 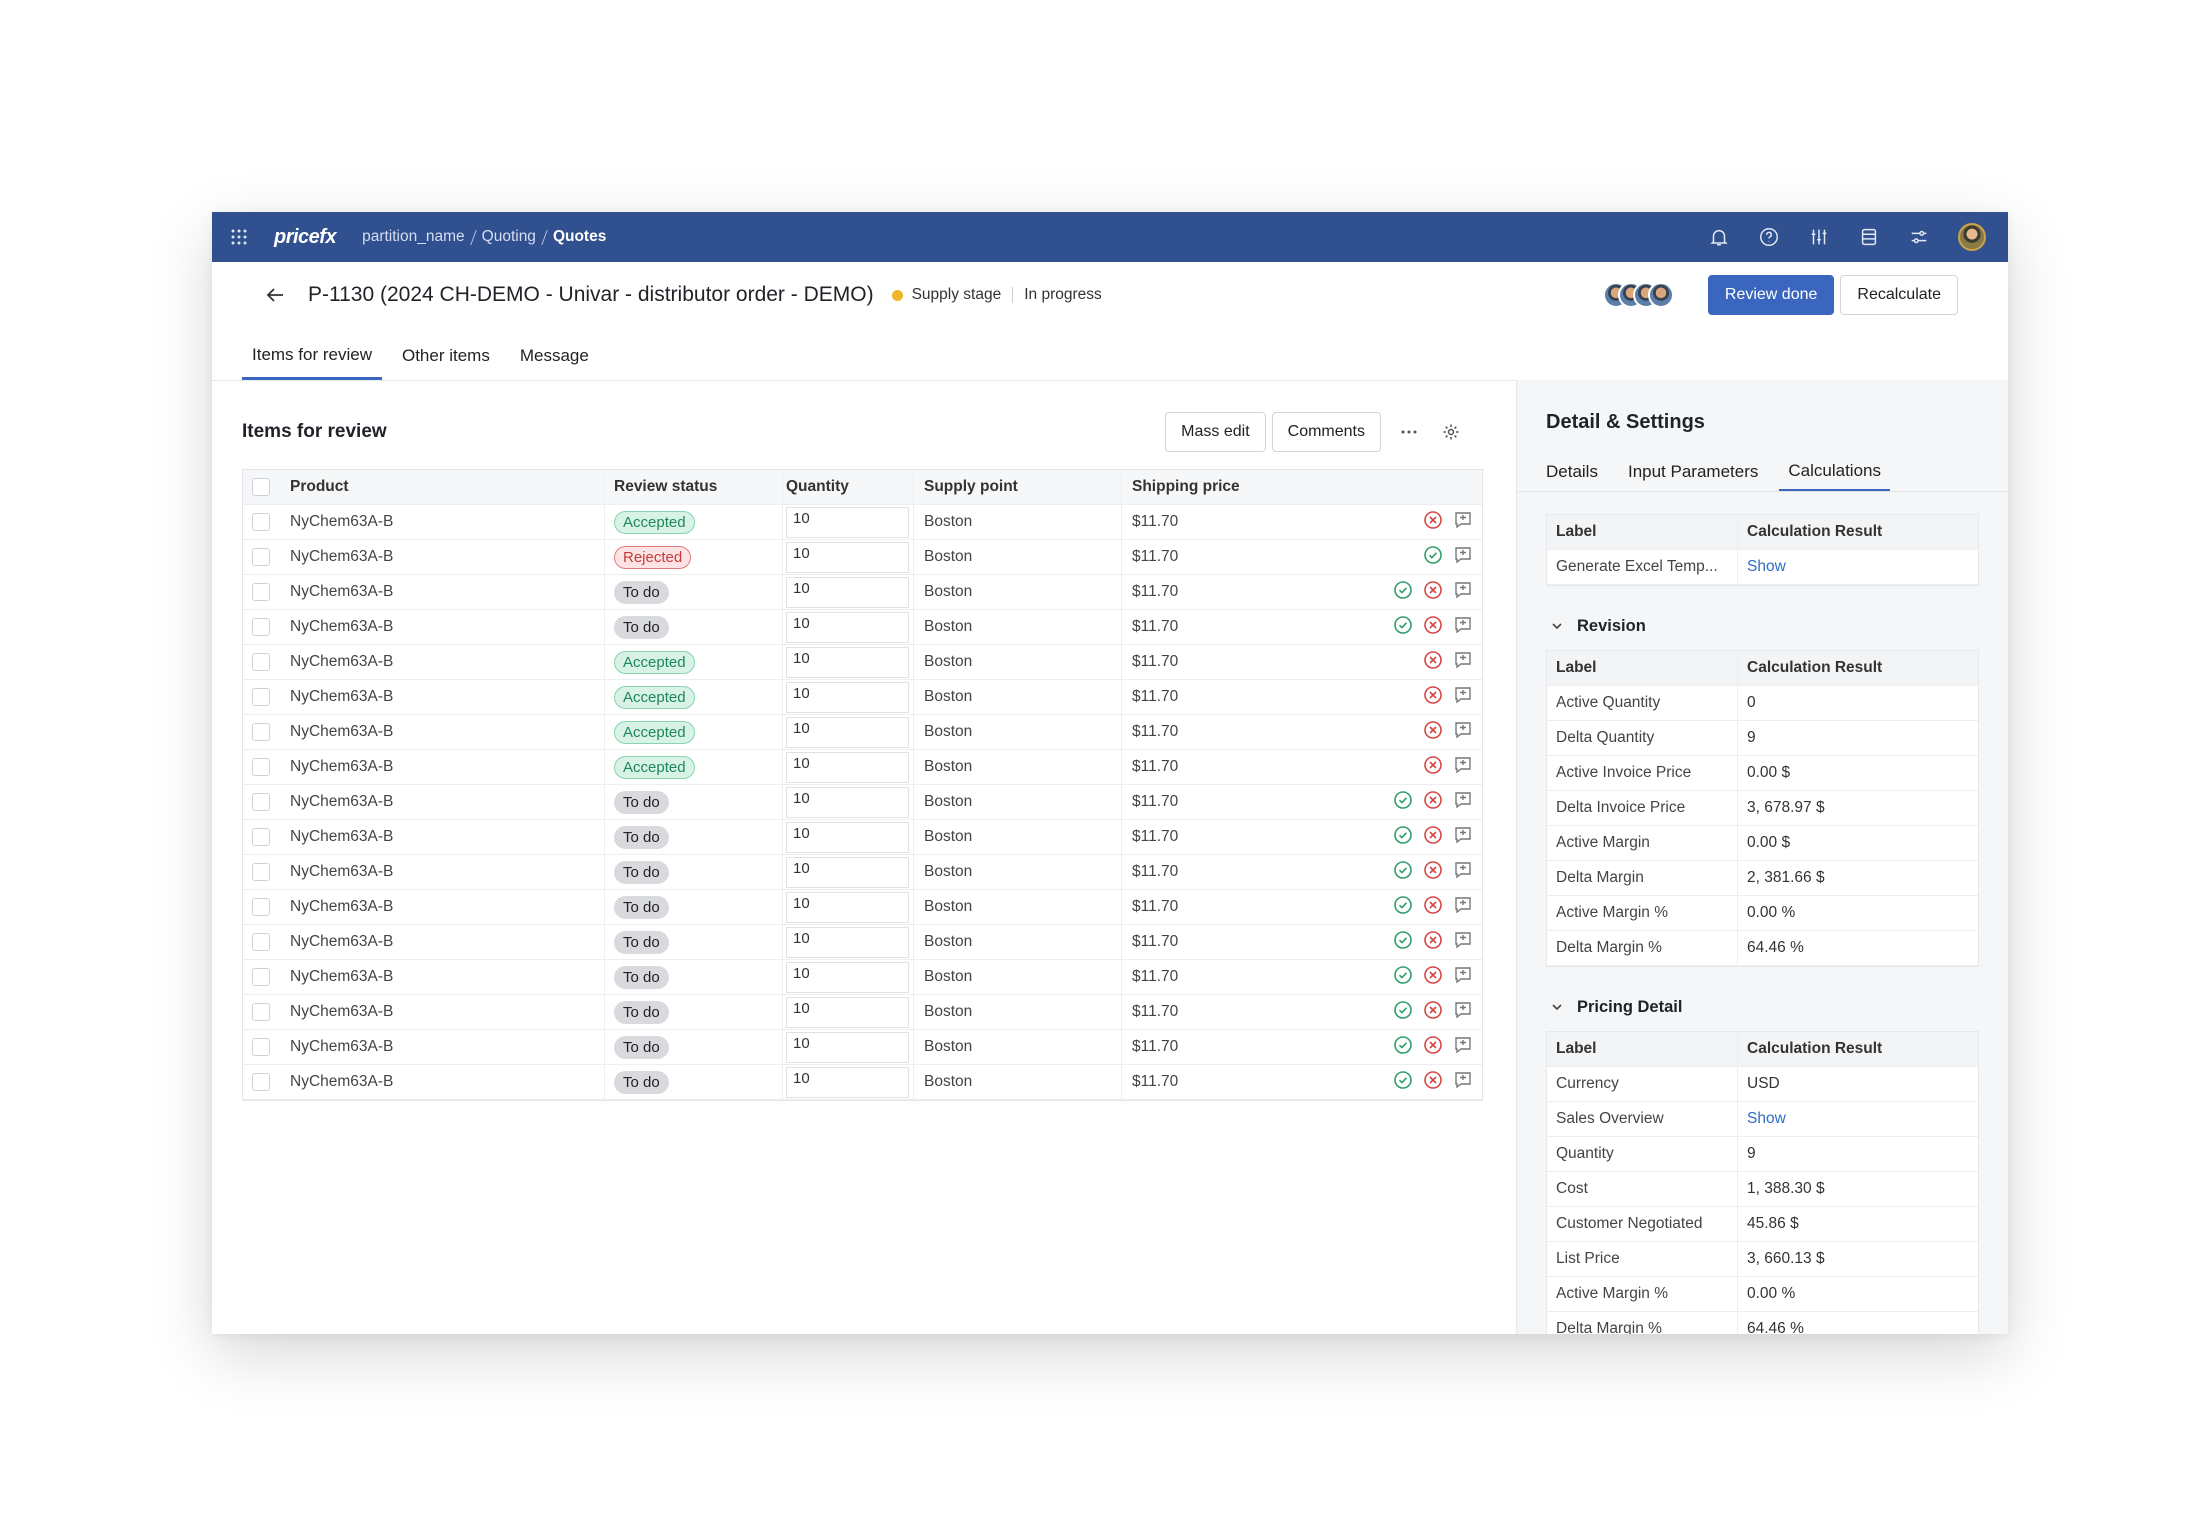 What do you see at coordinates (1572, 471) in the screenshot?
I see `panel-tab: Details` at bounding box center [1572, 471].